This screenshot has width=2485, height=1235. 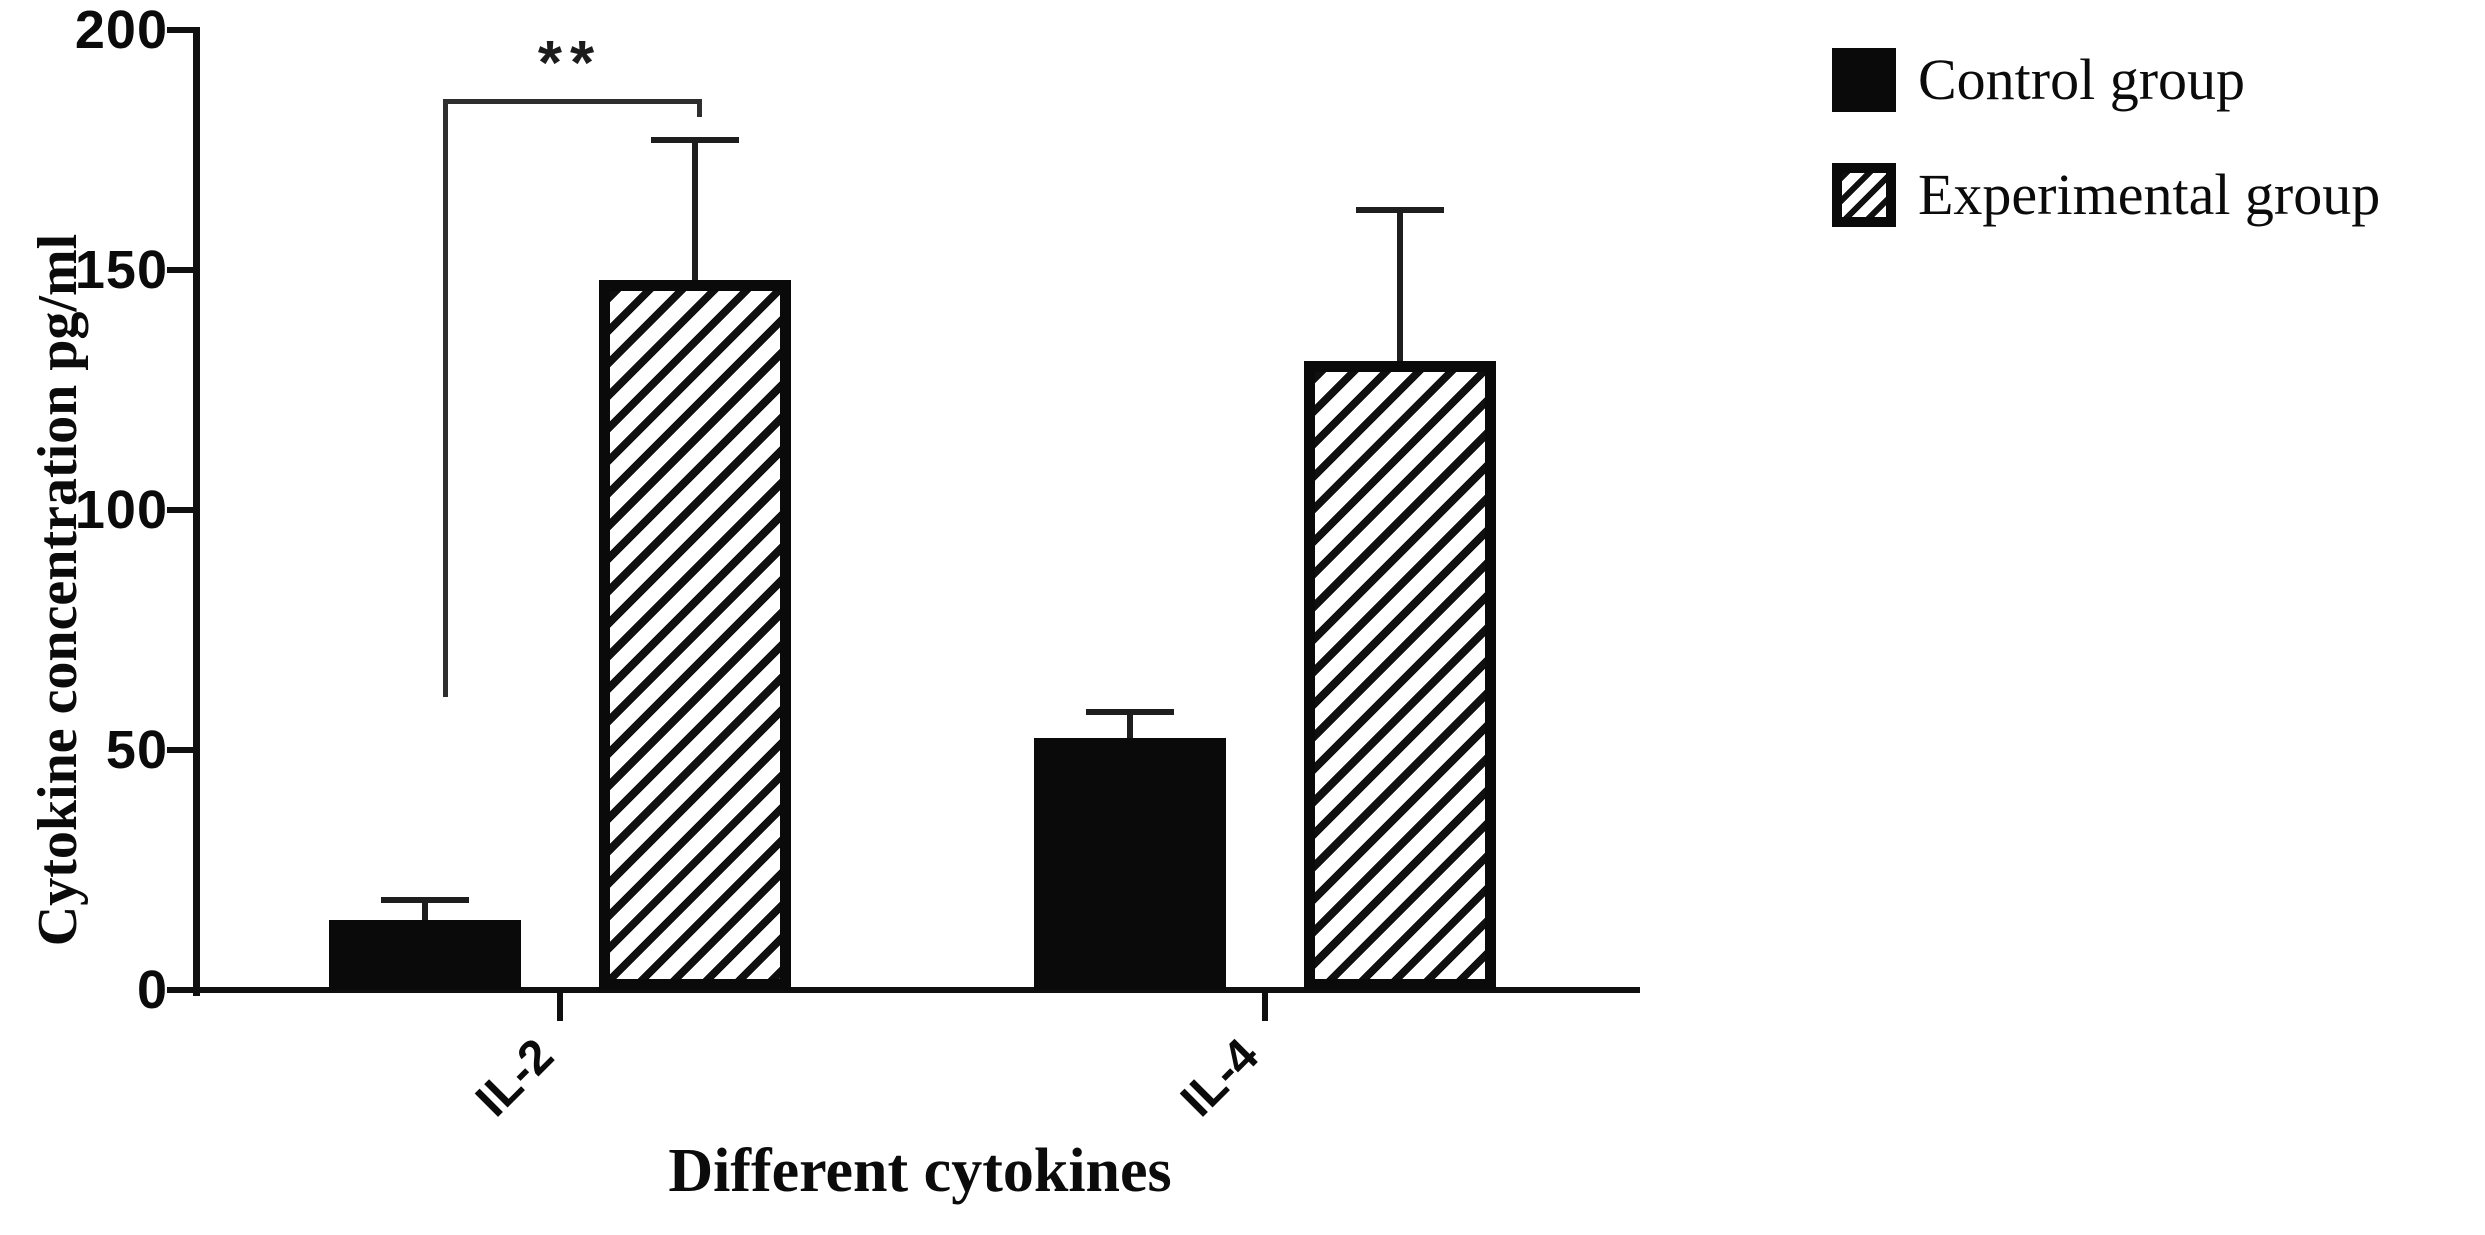 I want to click on y-tick-label: 50, so click(x=136, y=750).